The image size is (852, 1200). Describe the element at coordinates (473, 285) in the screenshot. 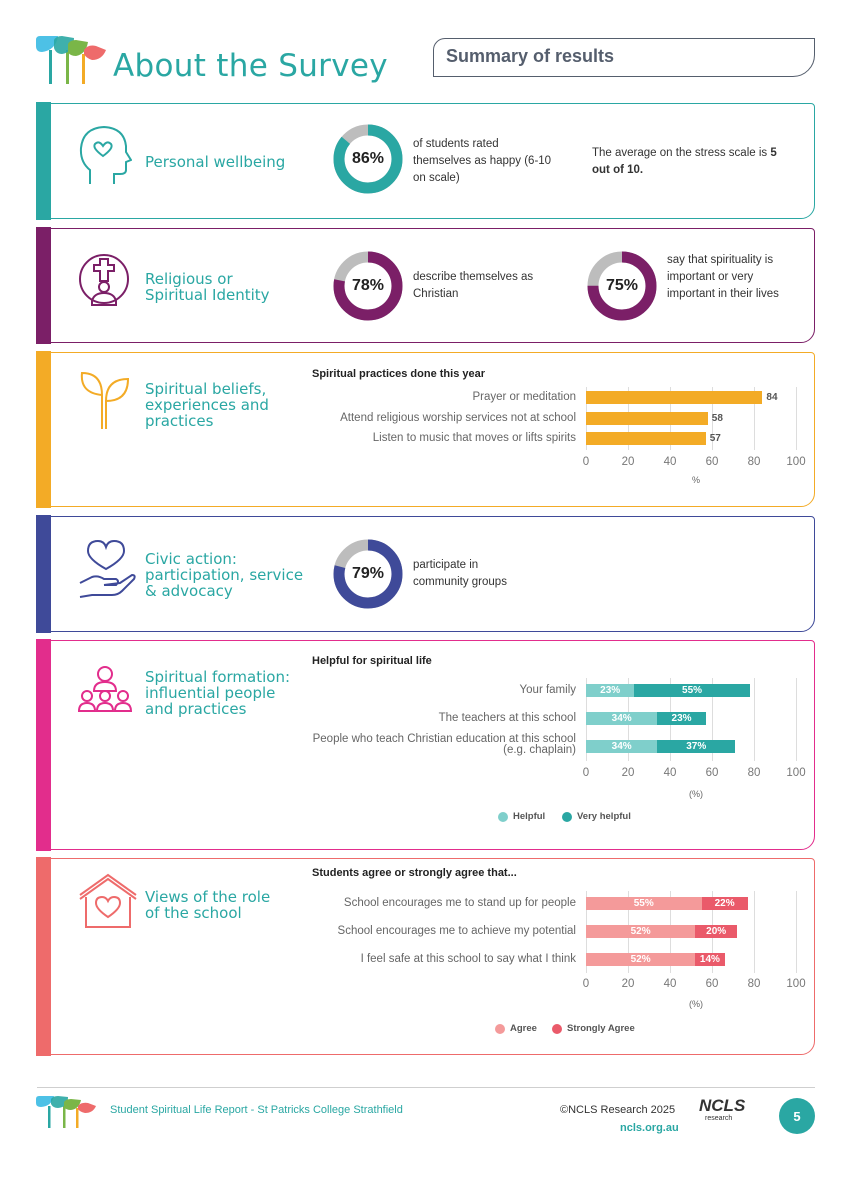

I see `christian-description: describe themselves as Christian` at that location.